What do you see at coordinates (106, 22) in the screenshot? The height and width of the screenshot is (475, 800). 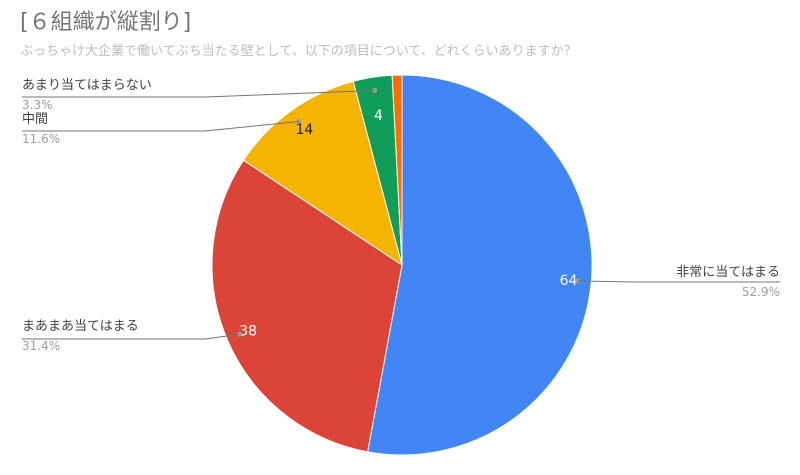 I see `chart-title: [６組織が縦割り]` at bounding box center [106, 22].